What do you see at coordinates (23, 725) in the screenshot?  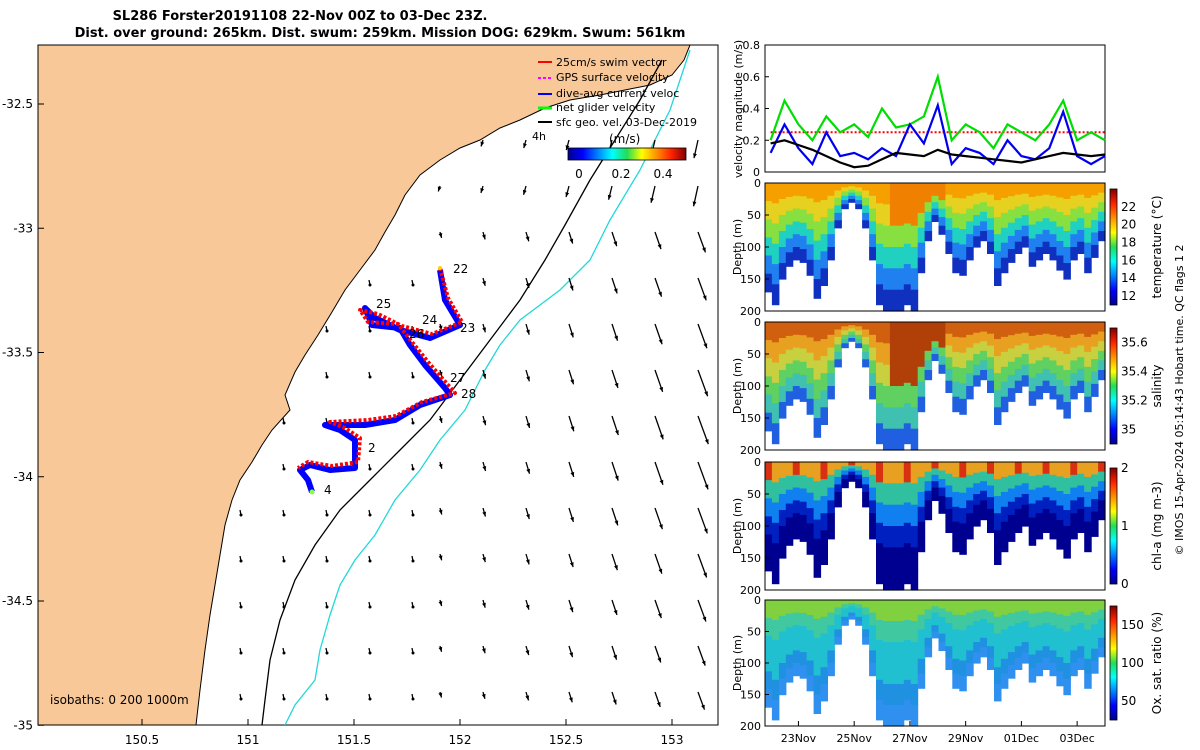 I see `map-ytick-label: -35` at bounding box center [23, 725].